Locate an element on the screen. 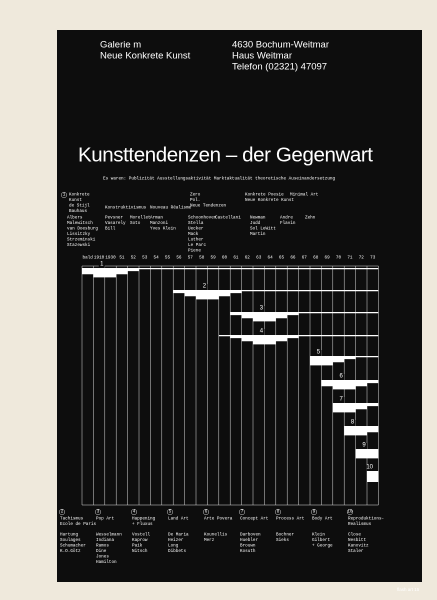 Image resolution: width=437 pixels, height=600 pixels. band-number: 10 is located at coordinates (369, 468).